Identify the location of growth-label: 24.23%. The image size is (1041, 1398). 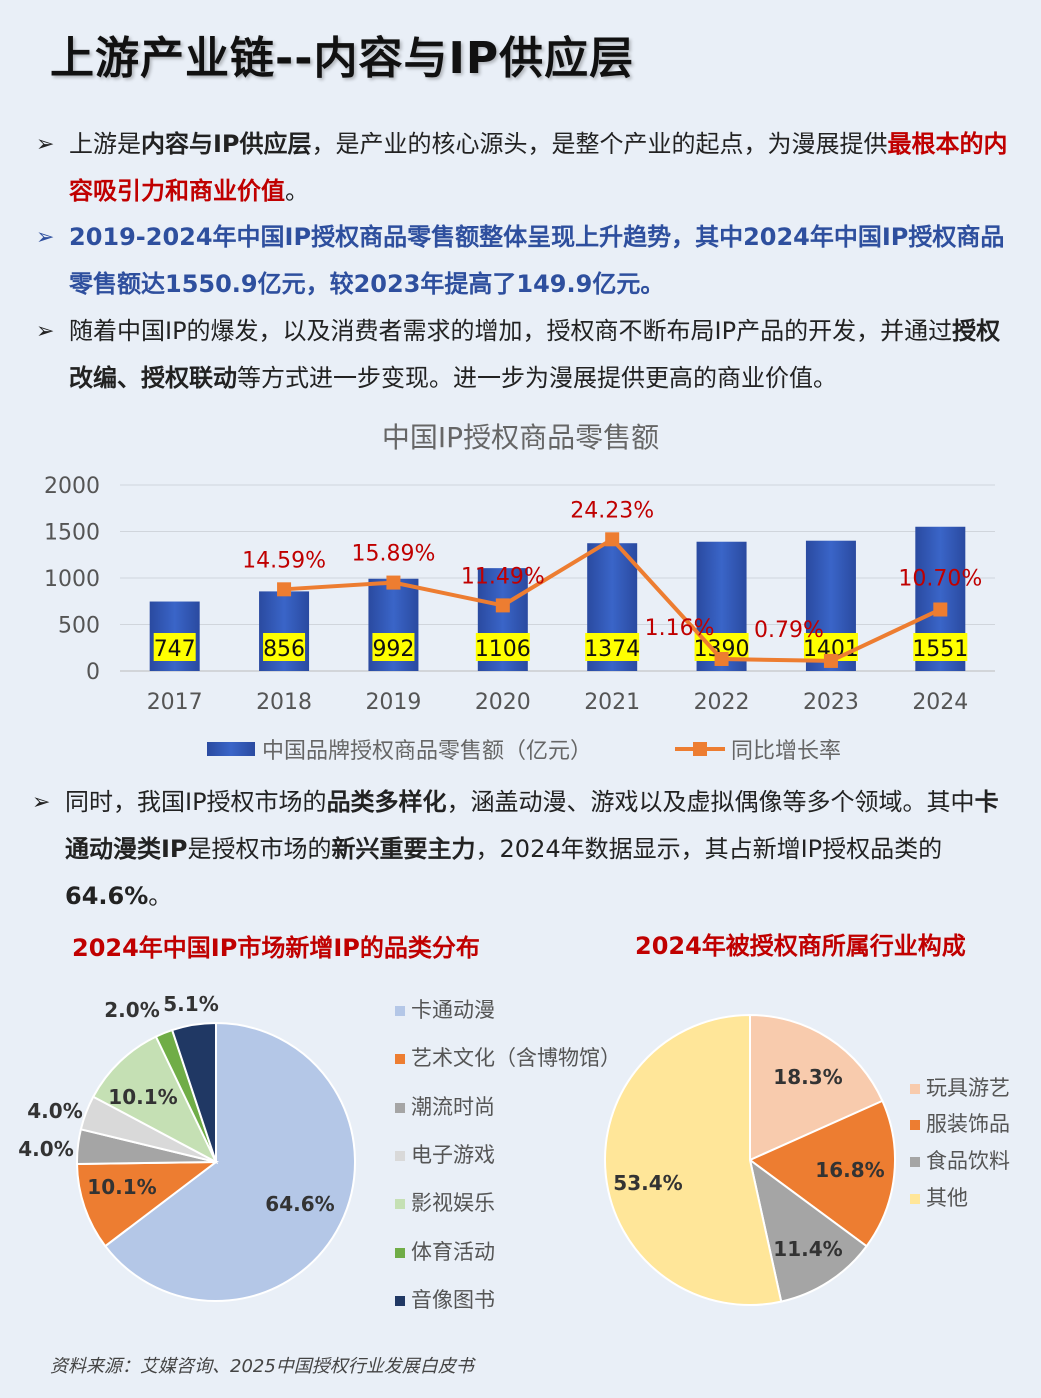
(612, 510).